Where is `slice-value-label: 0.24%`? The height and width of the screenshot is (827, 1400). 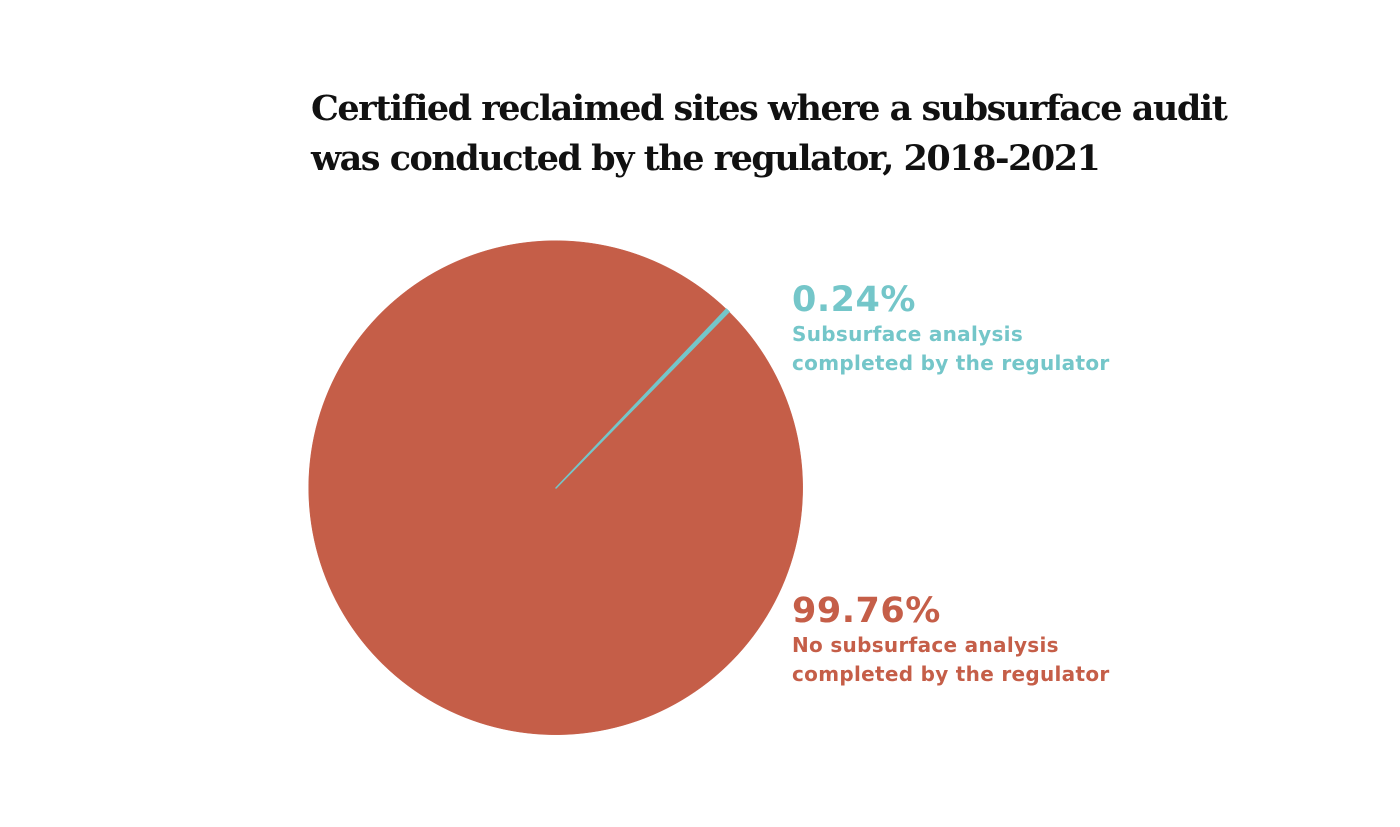
slice-value-label: 0.24% is located at coordinates (854, 300).